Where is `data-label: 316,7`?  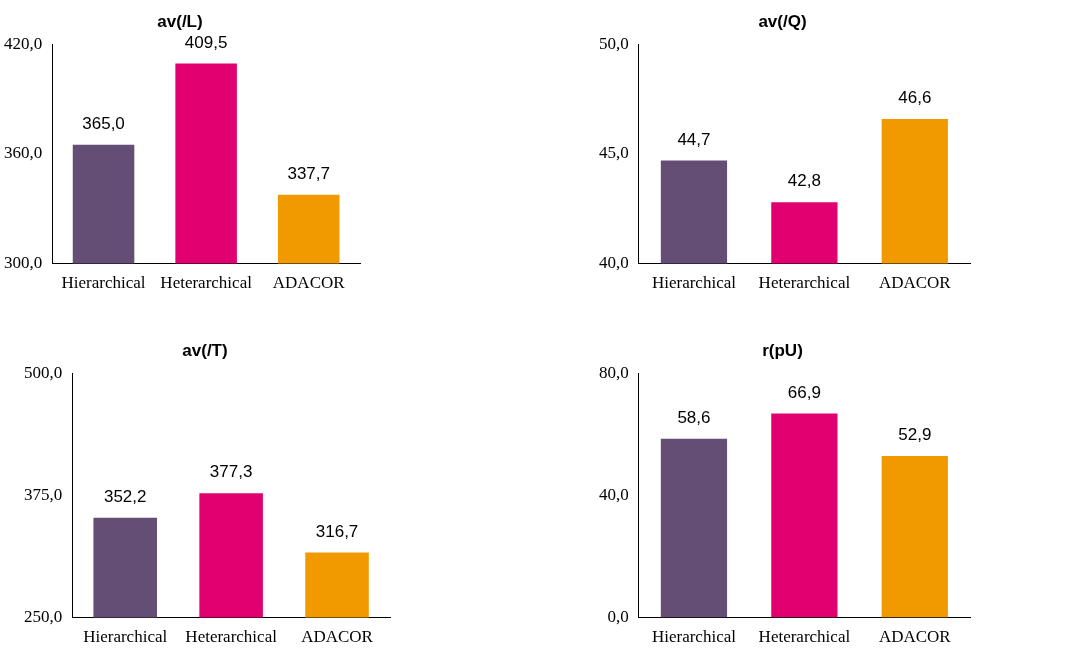 data-label: 316,7 is located at coordinates (337, 531).